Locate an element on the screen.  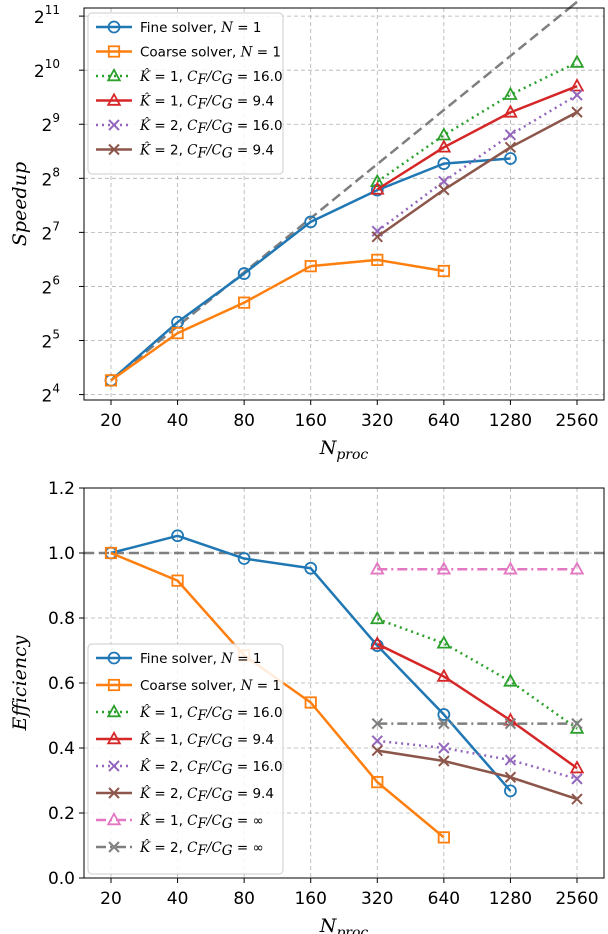
y-tick-label: 25 is located at coordinates (51, 340).